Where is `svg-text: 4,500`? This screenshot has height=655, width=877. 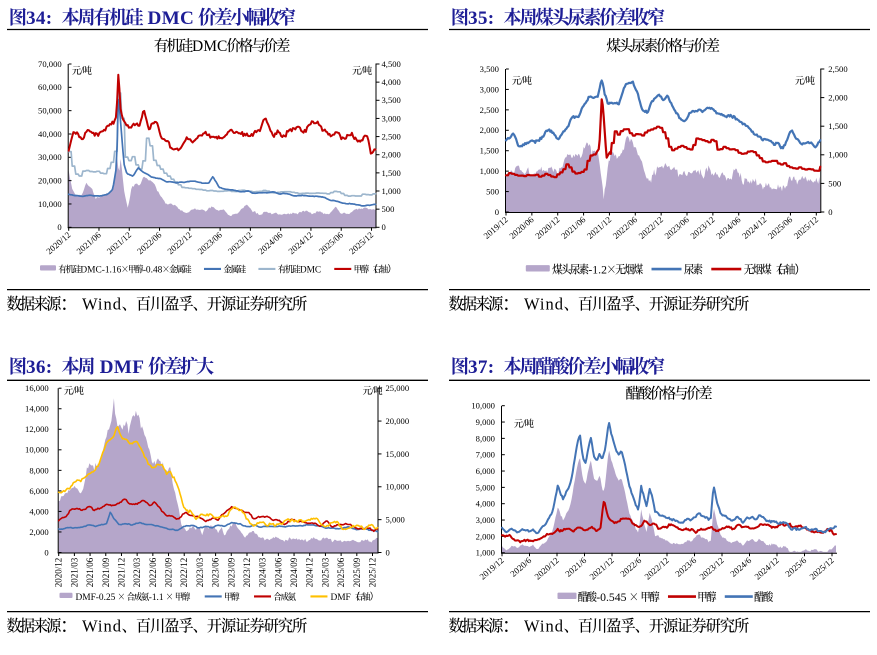
svg-text: 4,500 is located at coordinates (391, 64).